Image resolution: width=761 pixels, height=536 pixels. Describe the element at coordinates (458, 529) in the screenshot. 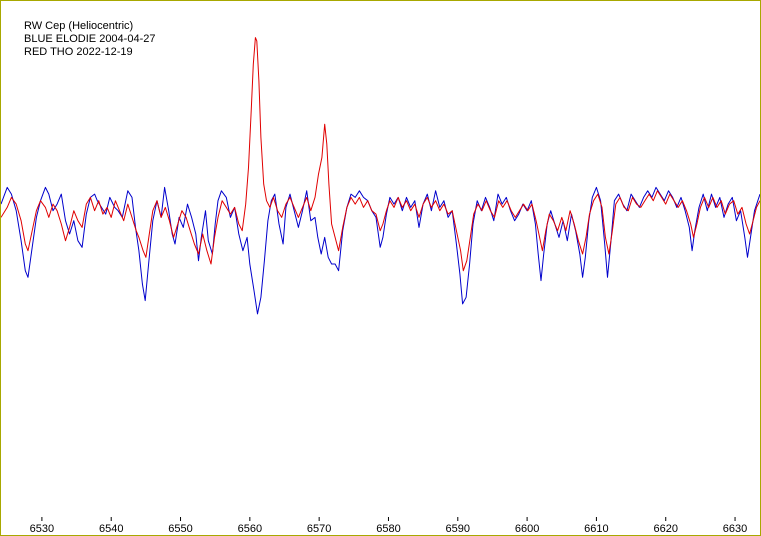

I see `x-tick-label-6590: 6590` at that location.